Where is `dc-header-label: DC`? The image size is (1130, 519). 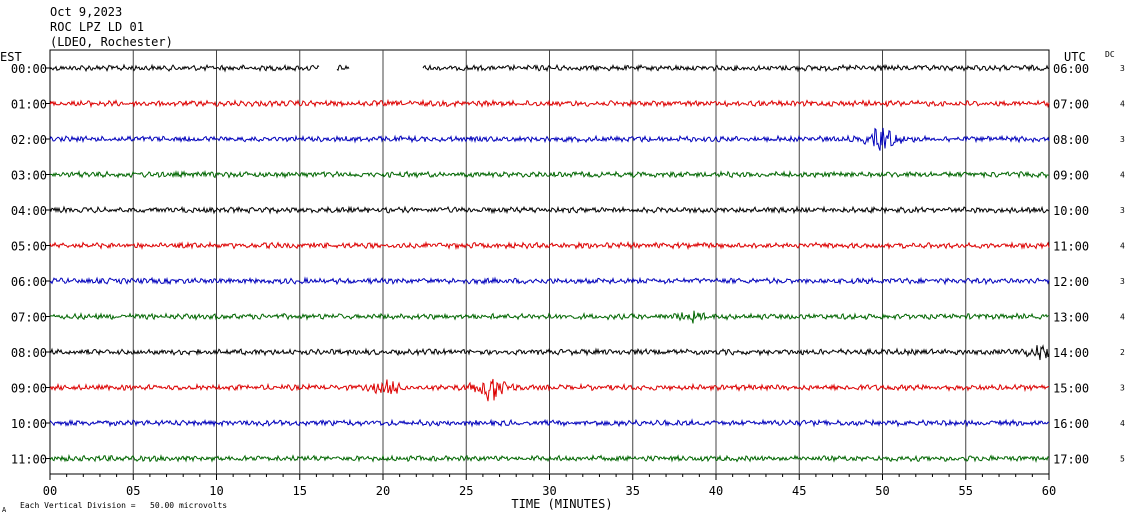 dc-header-label: DC is located at coordinates (1110, 54).